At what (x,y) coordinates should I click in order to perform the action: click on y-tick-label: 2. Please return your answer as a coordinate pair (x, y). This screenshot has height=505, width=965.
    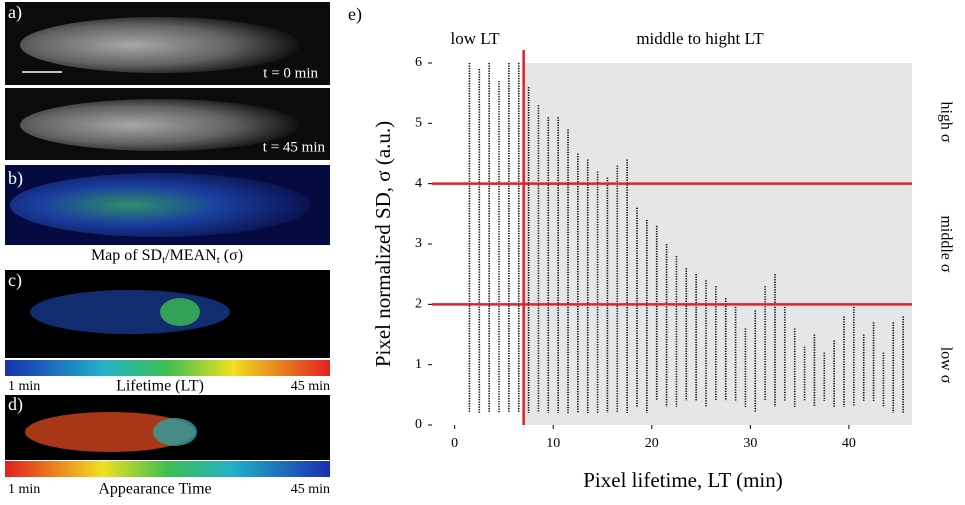
    Looking at the image, I should click on (418, 304).